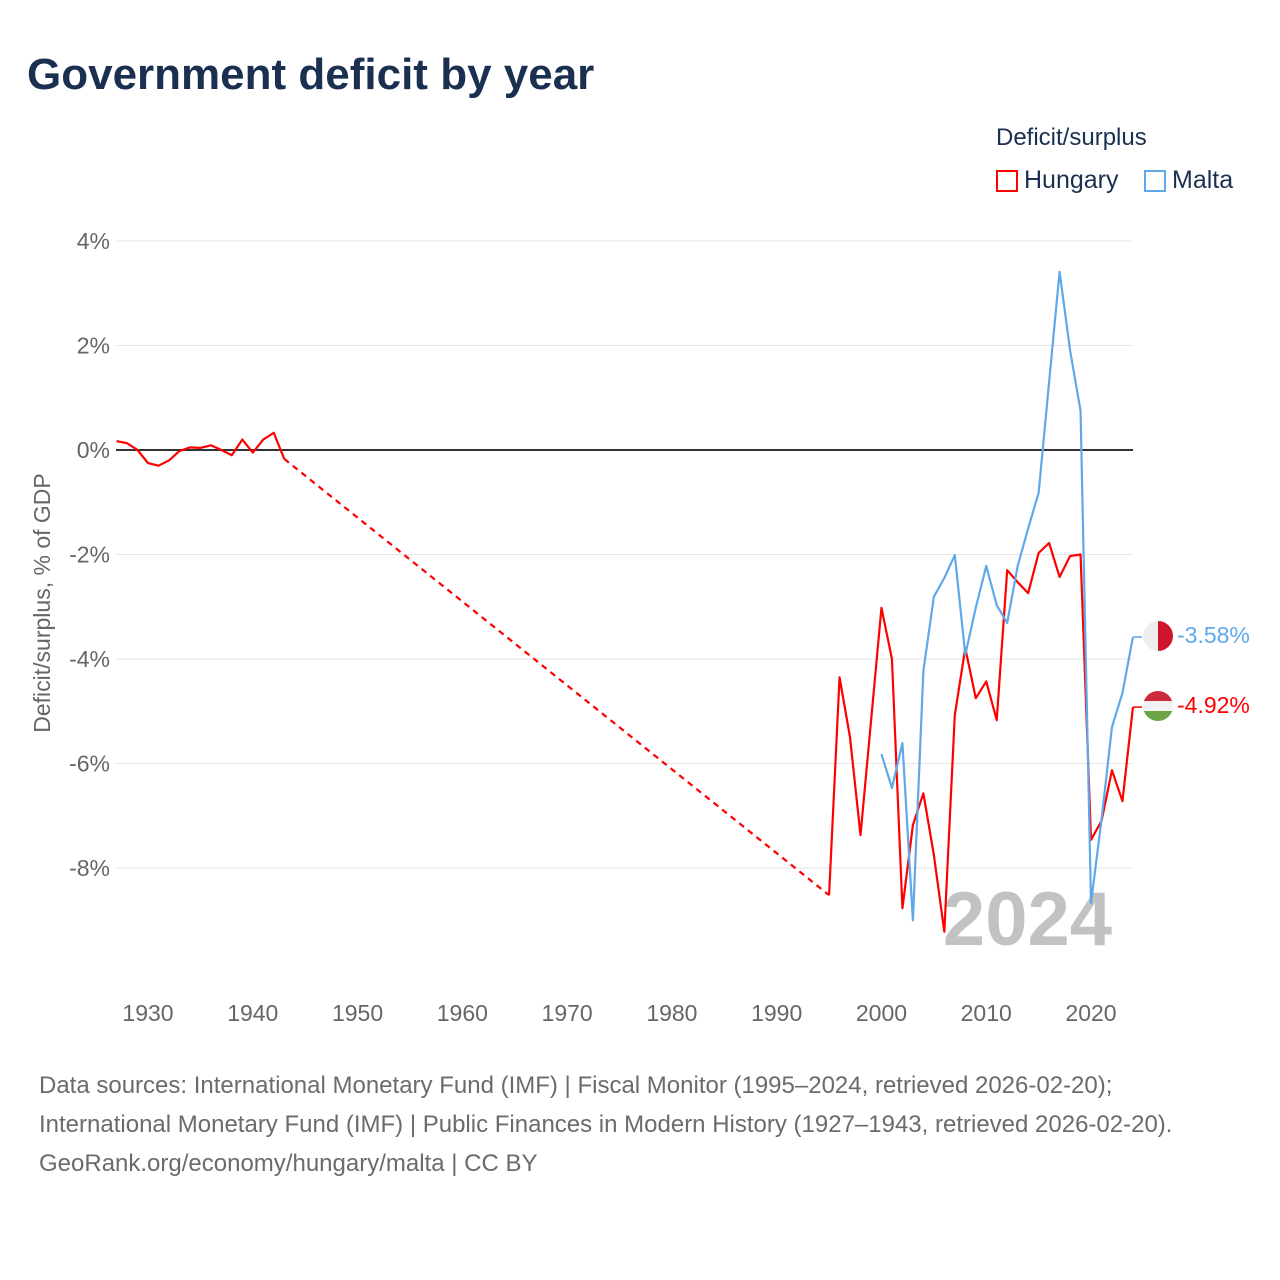 The image size is (1280, 1280). What do you see at coordinates (93, 346) in the screenshot?
I see `y-tick-label: 2%` at bounding box center [93, 346].